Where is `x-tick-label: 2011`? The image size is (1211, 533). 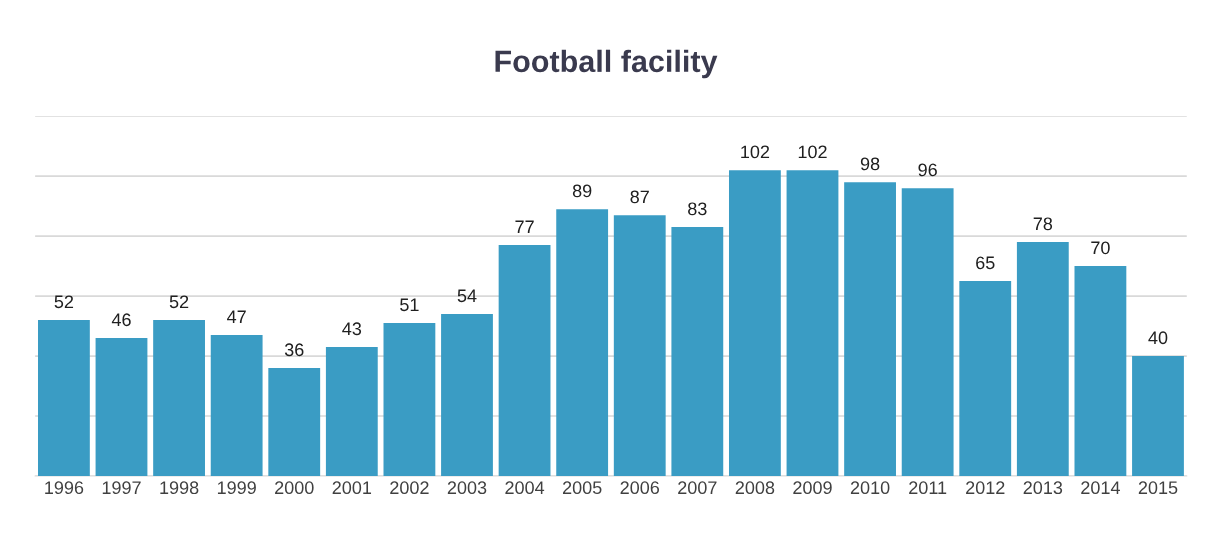
x-tick-label: 2011 is located at coordinates (928, 488).